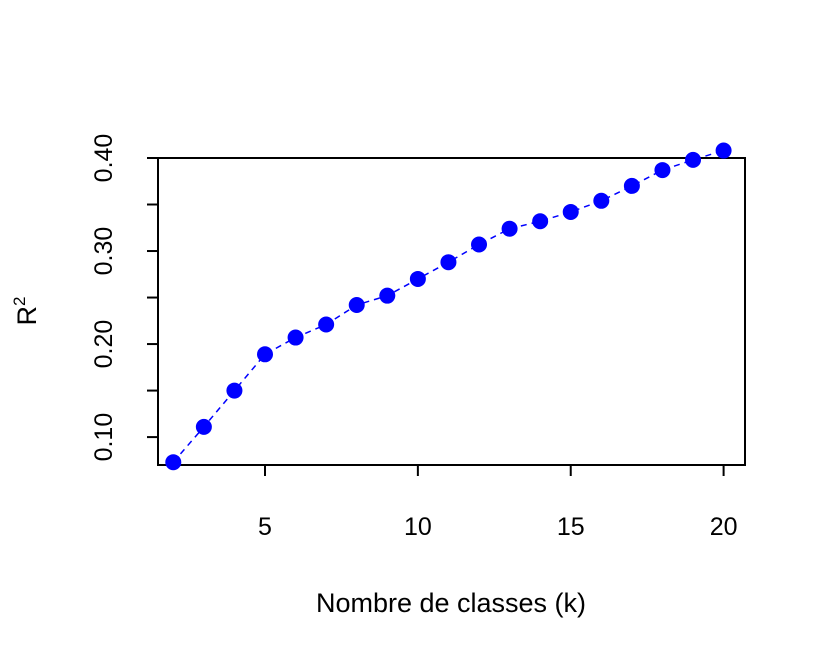 The height and width of the screenshot is (662, 826). I want to click on y-axis-title: R2, so click(26, 311).